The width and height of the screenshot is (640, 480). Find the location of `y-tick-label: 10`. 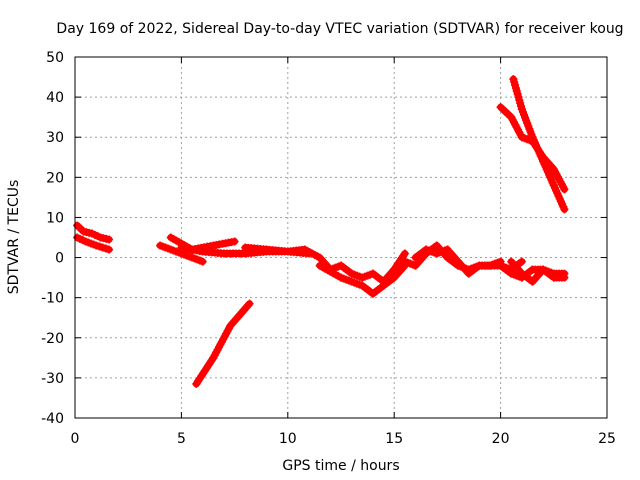

y-tick-label: 10 is located at coordinates (55, 218).